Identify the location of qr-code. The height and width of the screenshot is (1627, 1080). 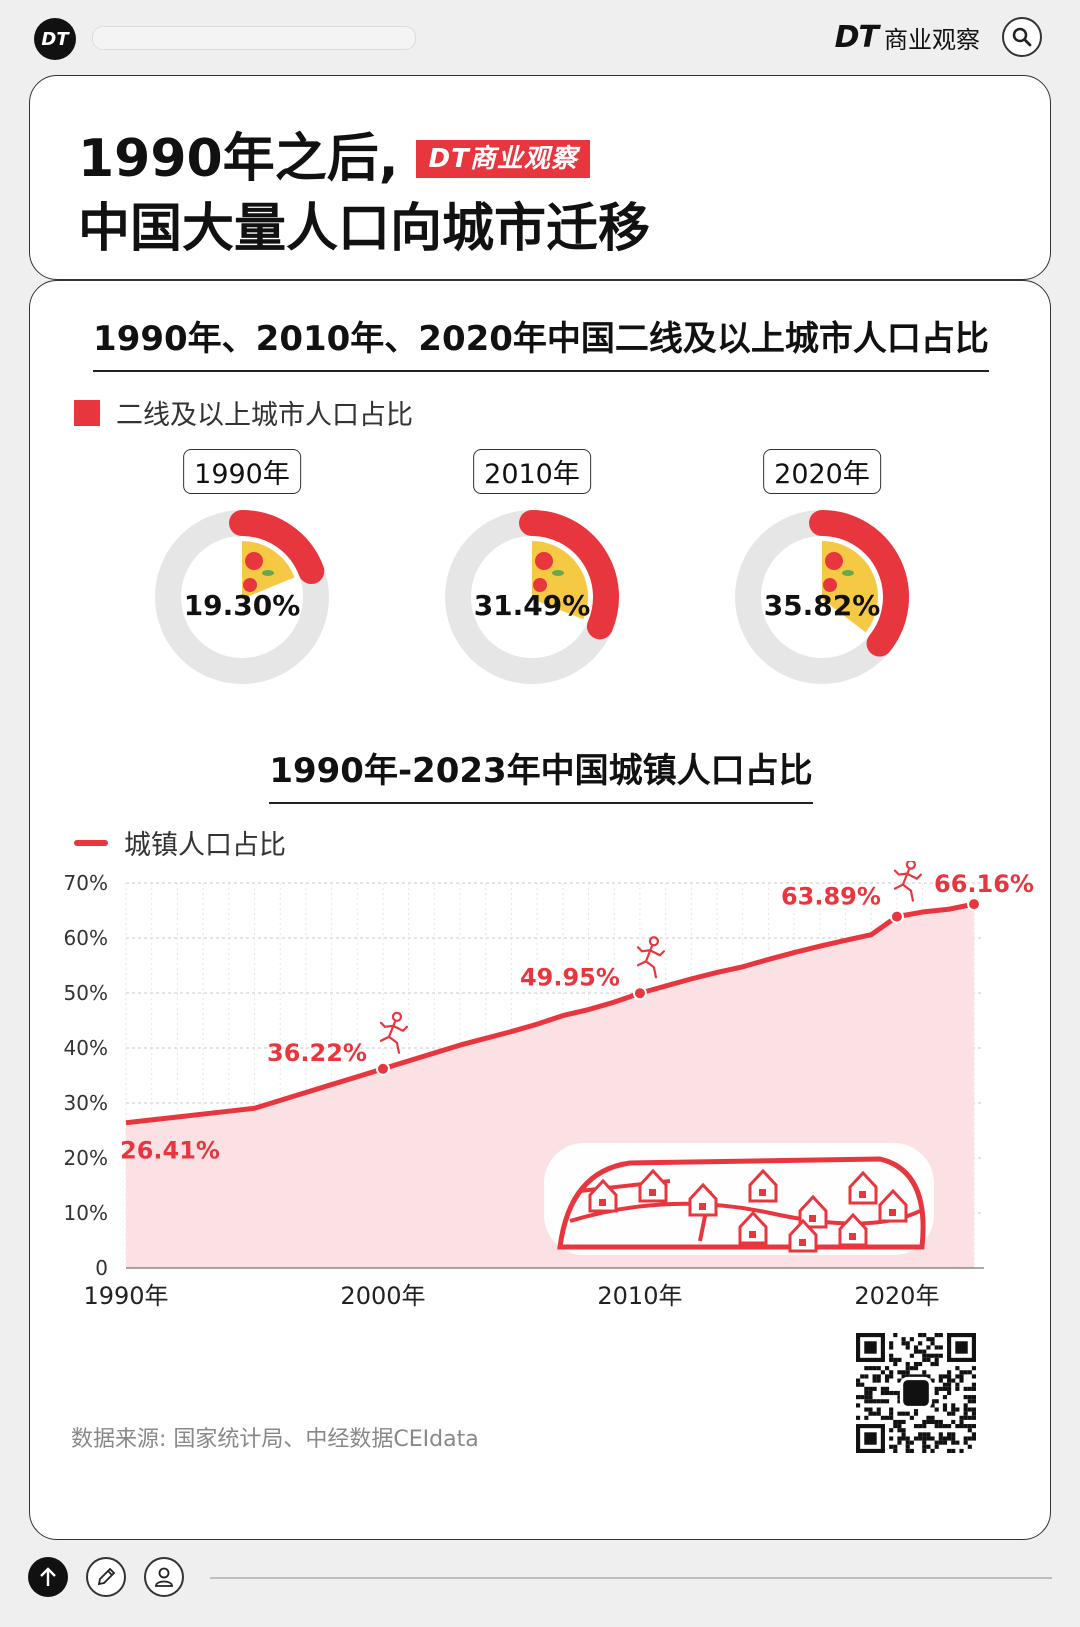
(916, 1393).